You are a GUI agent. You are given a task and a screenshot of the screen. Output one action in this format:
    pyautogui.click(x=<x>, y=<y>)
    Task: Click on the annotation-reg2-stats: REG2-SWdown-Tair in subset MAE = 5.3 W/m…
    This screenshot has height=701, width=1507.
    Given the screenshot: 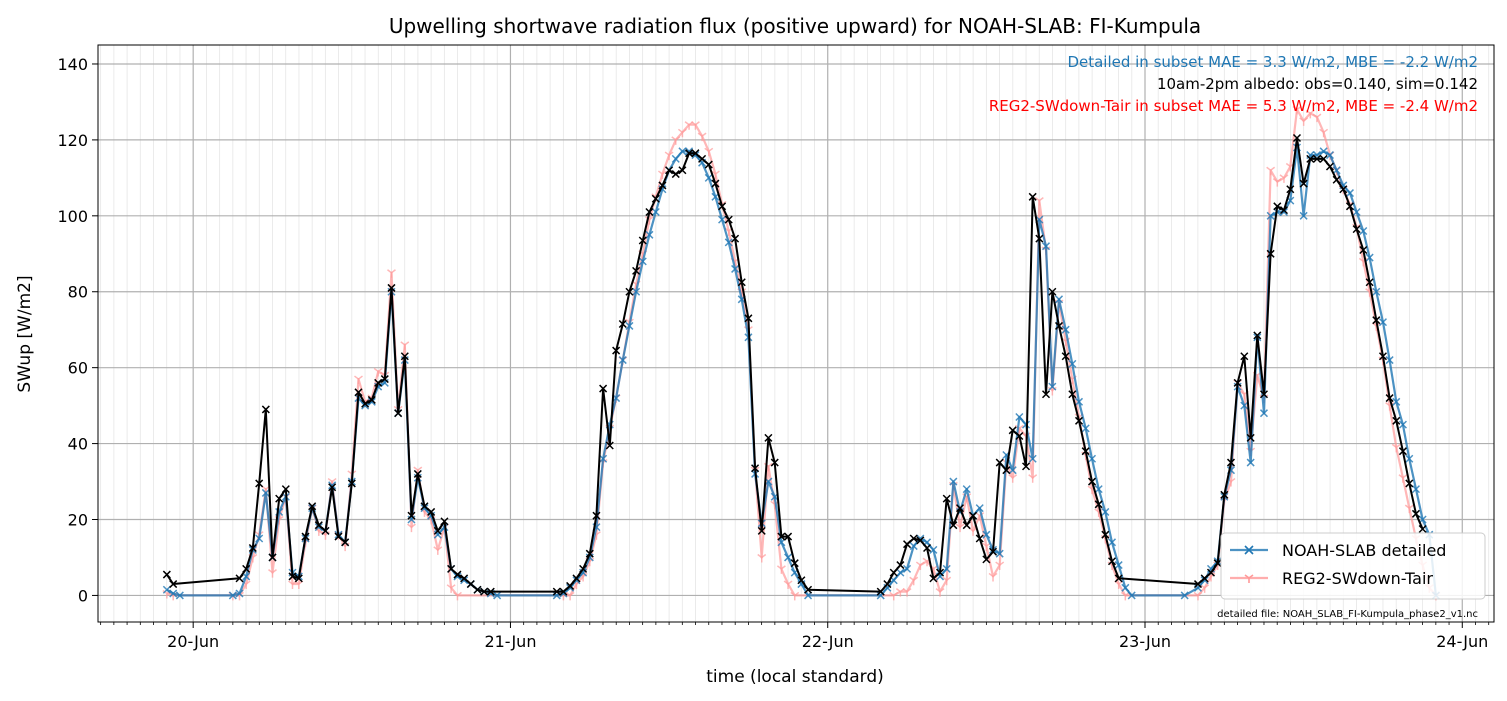 What is the action you would take?
    pyautogui.click(x=1233, y=106)
    